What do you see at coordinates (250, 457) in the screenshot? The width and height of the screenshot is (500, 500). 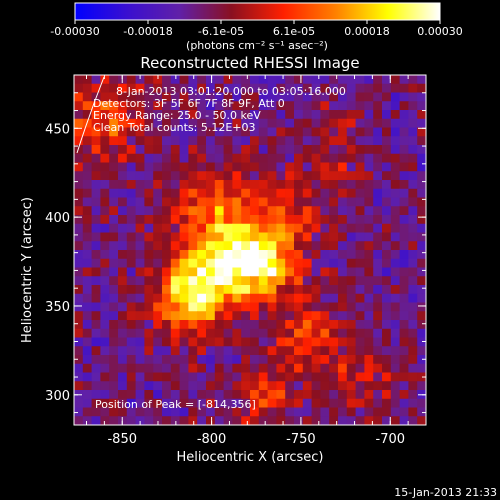 I see `x-axis-title: Heliocentric X (arcsec)` at bounding box center [250, 457].